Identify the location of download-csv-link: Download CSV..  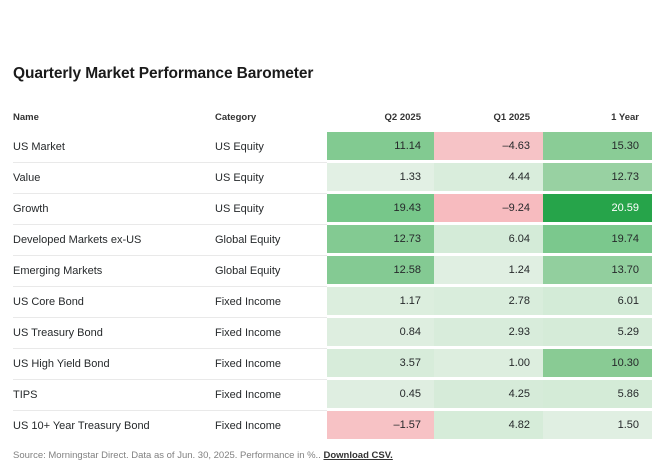
(358, 455).